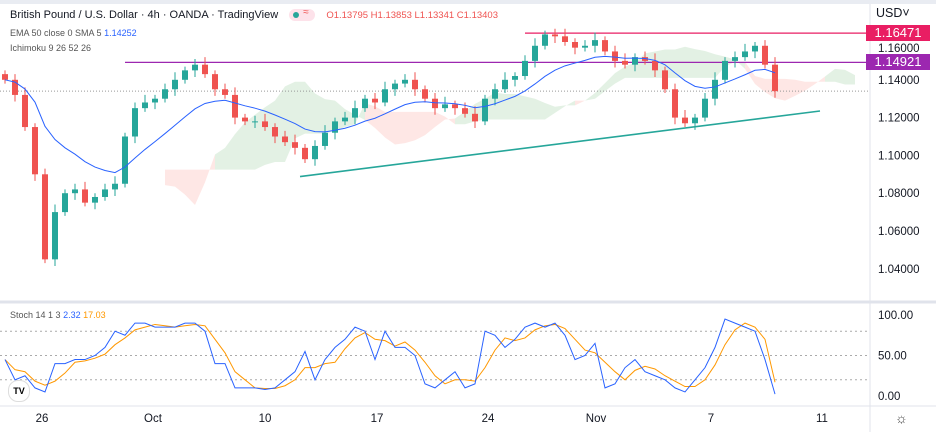 This screenshot has height=432, width=936. I want to click on stoch-k-value: 2.32, so click(72, 315).